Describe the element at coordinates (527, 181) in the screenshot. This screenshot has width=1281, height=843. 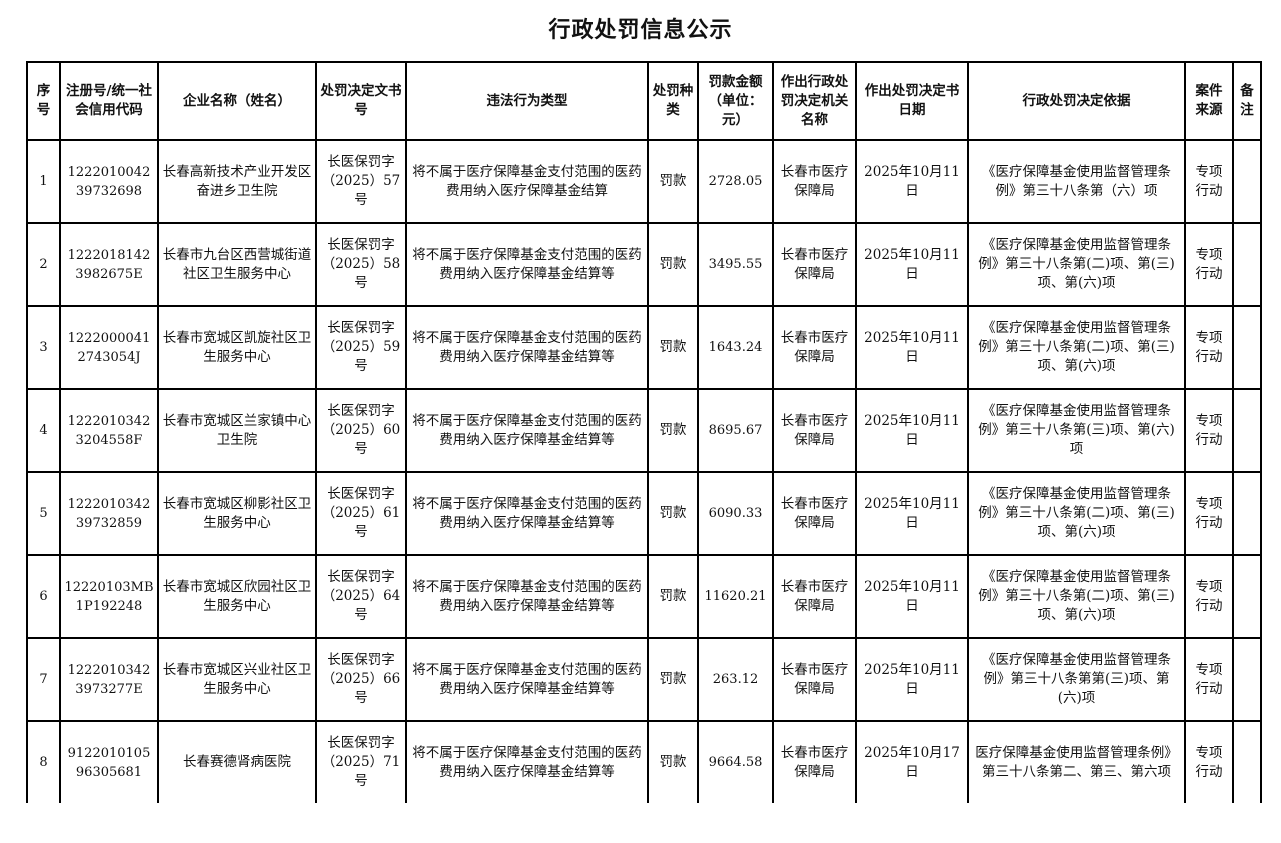
I see `cell-violation: 将不属于医疗保障基金支付范围的医药费用纳入医疗保障基金结算` at that location.